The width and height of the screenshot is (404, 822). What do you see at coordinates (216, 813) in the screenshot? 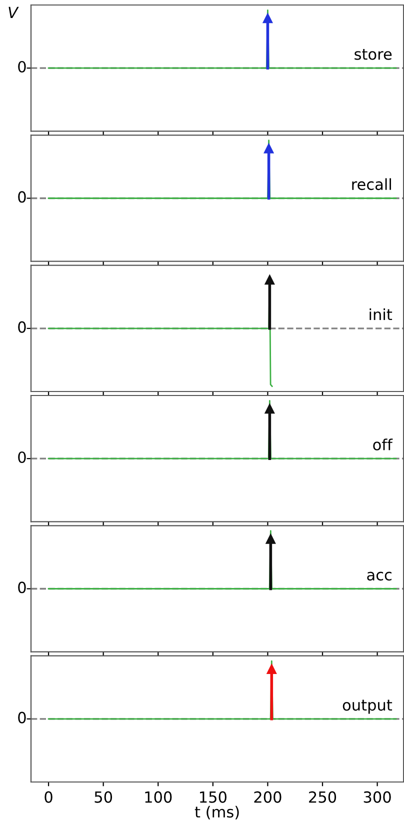
I see `x-axis-title: t (ms)` at bounding box center [216, 813].